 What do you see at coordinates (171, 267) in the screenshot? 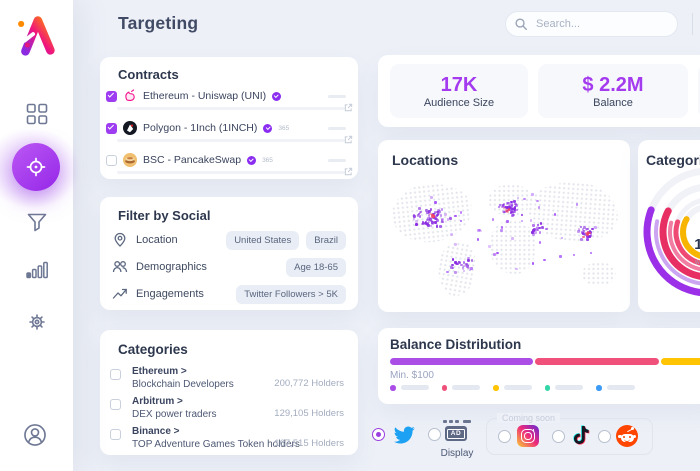
I see `filter-label: Demographics` at bounding box center [171, 267].